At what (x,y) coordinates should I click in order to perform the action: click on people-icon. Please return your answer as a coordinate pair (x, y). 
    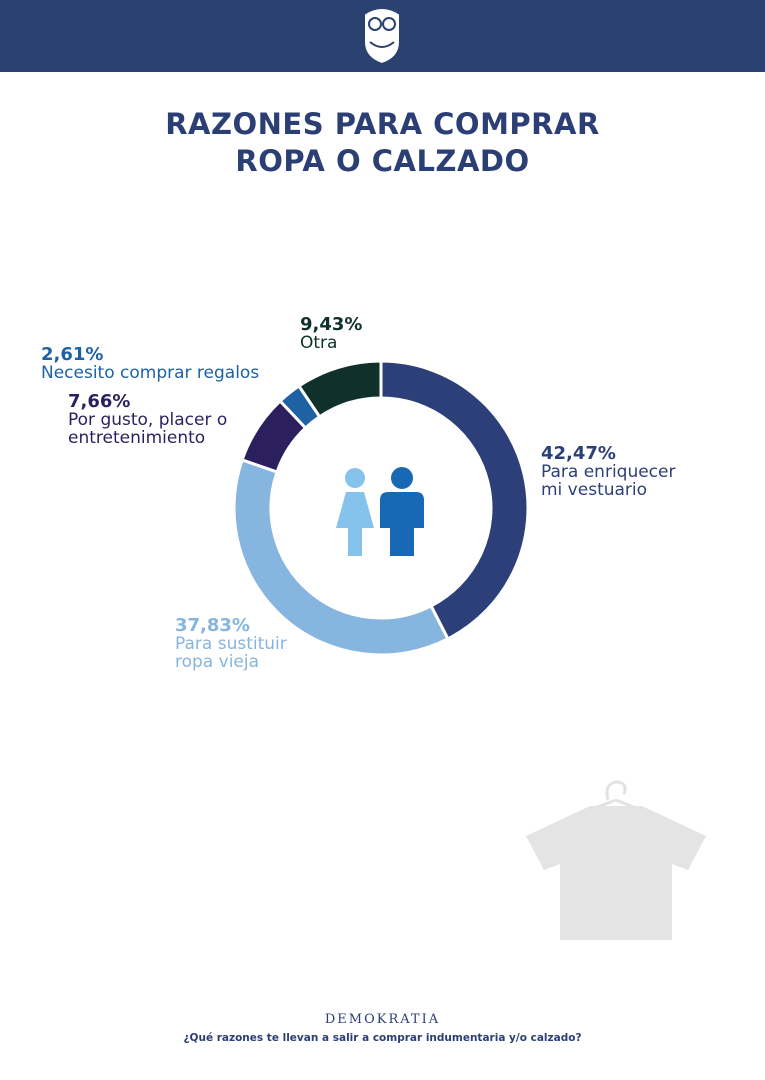
    Looking at the image, I should click on (380, 511).